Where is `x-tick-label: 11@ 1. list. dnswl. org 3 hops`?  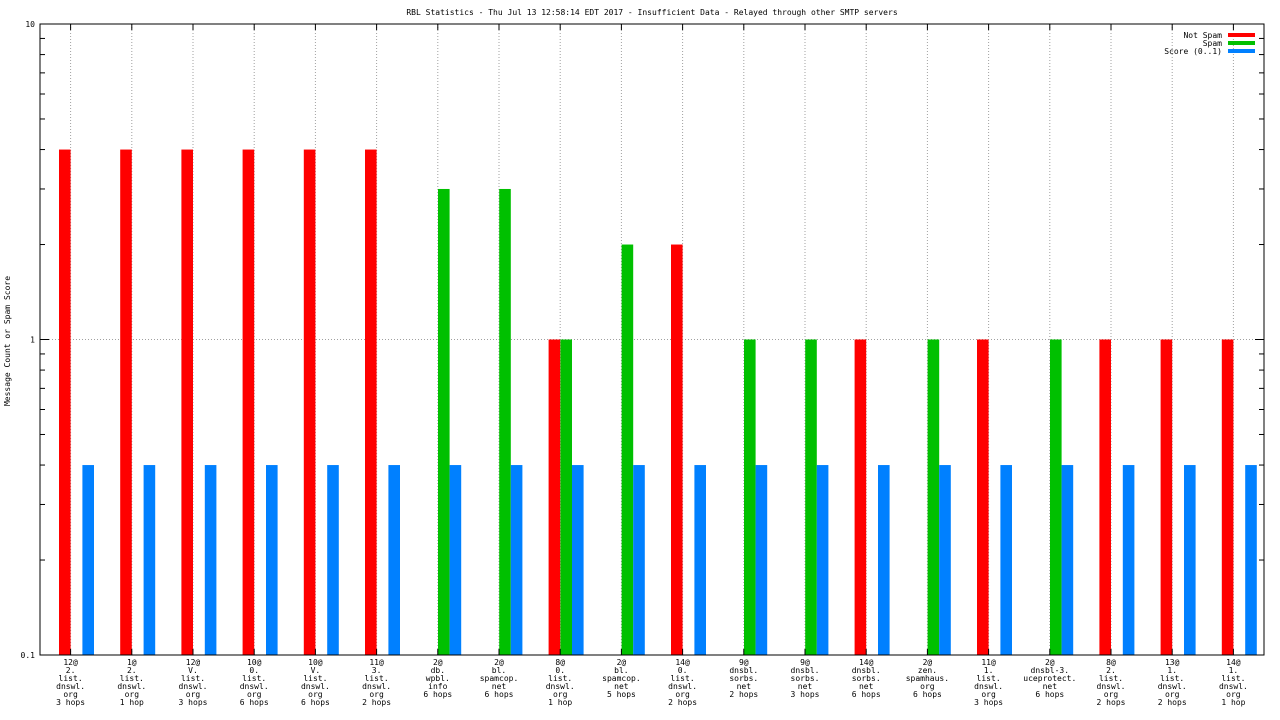
x-tick-label: 11@ 1. list. dnswl. org 3 hops is located at coordinates (988, 682).